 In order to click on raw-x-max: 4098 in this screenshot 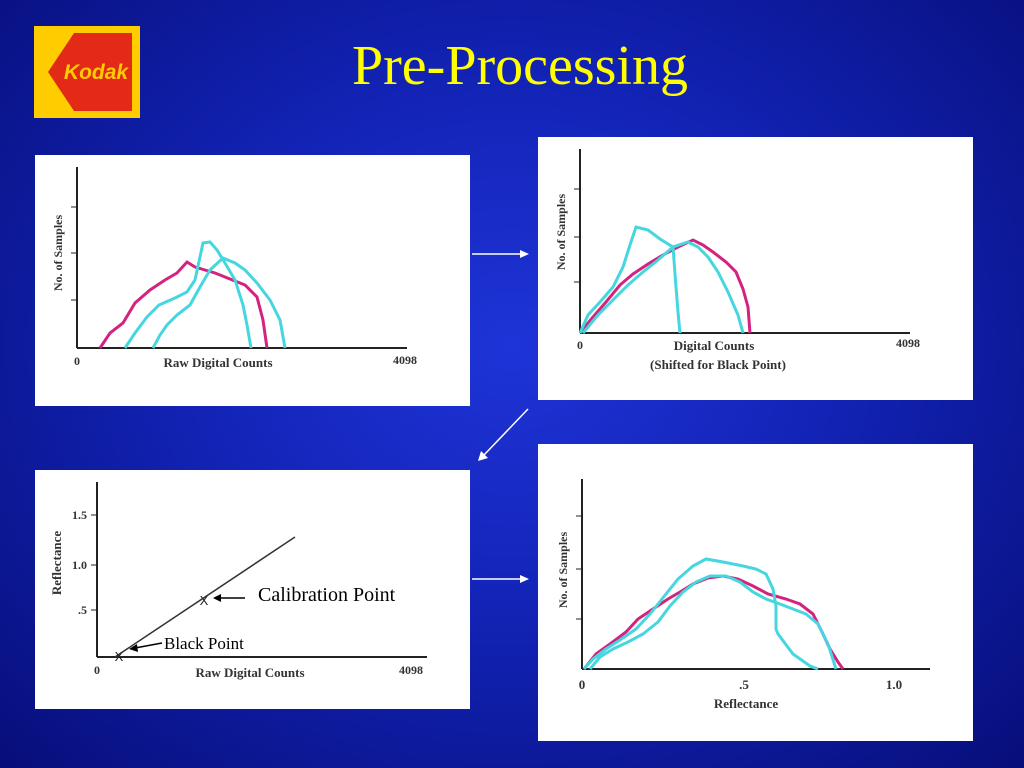, I will do `click(405, 360)`.